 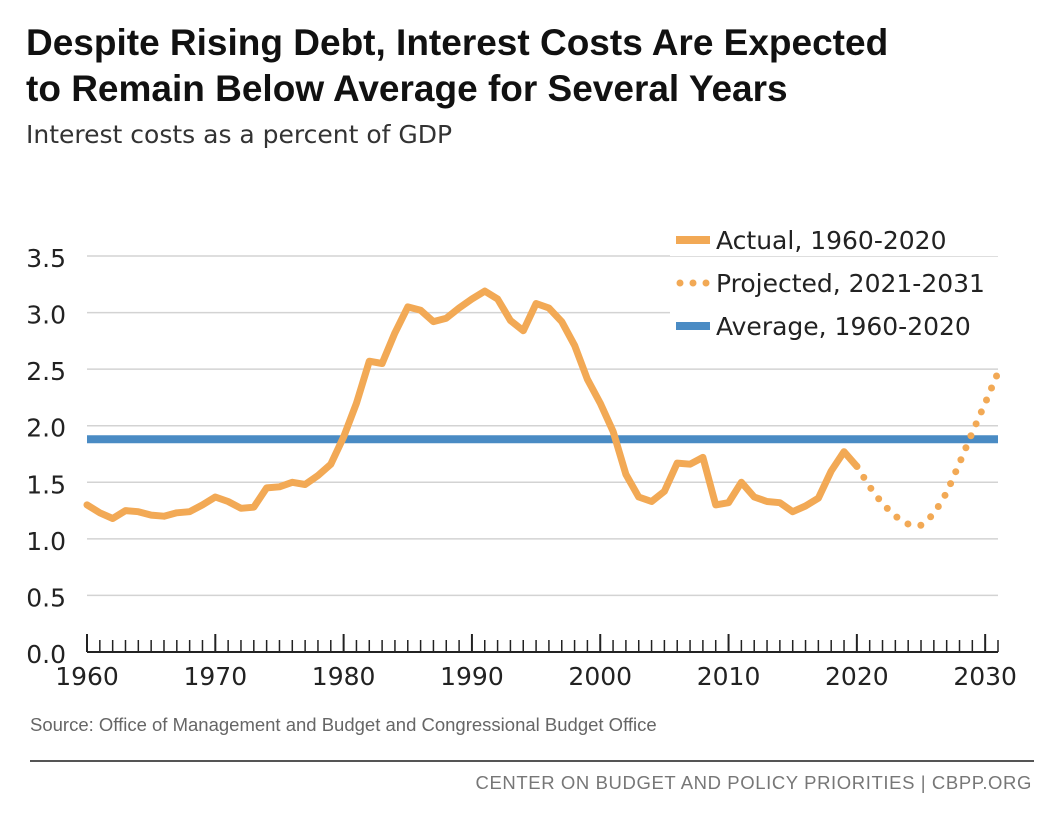 What do you see at coordinates (46, 484) in the screenshot?
I see `y-tick-label: 1.5` at bounding box center [46, 484].